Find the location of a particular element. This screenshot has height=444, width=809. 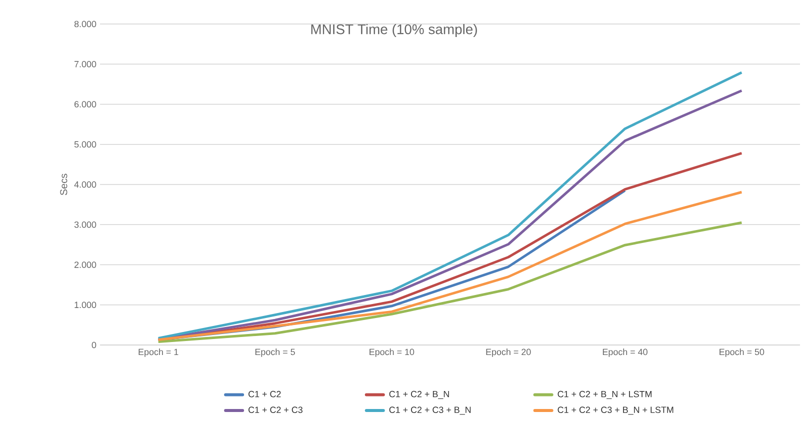

y-tick-label: 5.000 is located at coordinates (85, 144).